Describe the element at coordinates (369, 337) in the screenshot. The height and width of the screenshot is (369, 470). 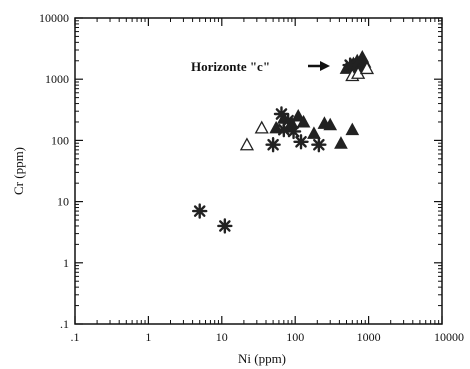
I see `x-tick-label: 1000` at that location.